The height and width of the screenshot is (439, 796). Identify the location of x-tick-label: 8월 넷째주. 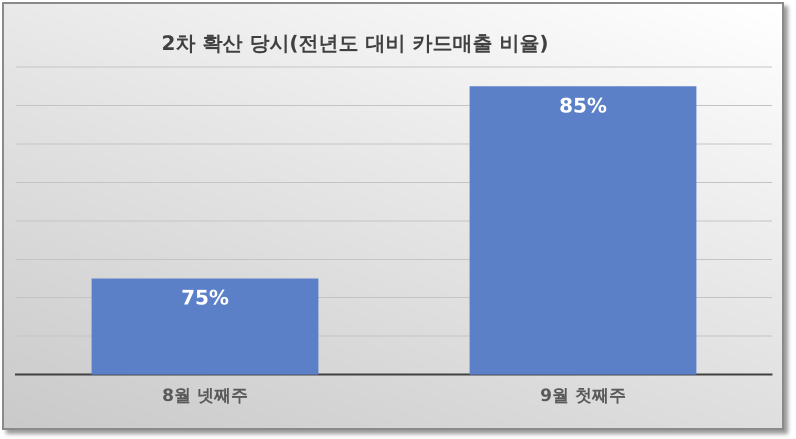
(205, 396).